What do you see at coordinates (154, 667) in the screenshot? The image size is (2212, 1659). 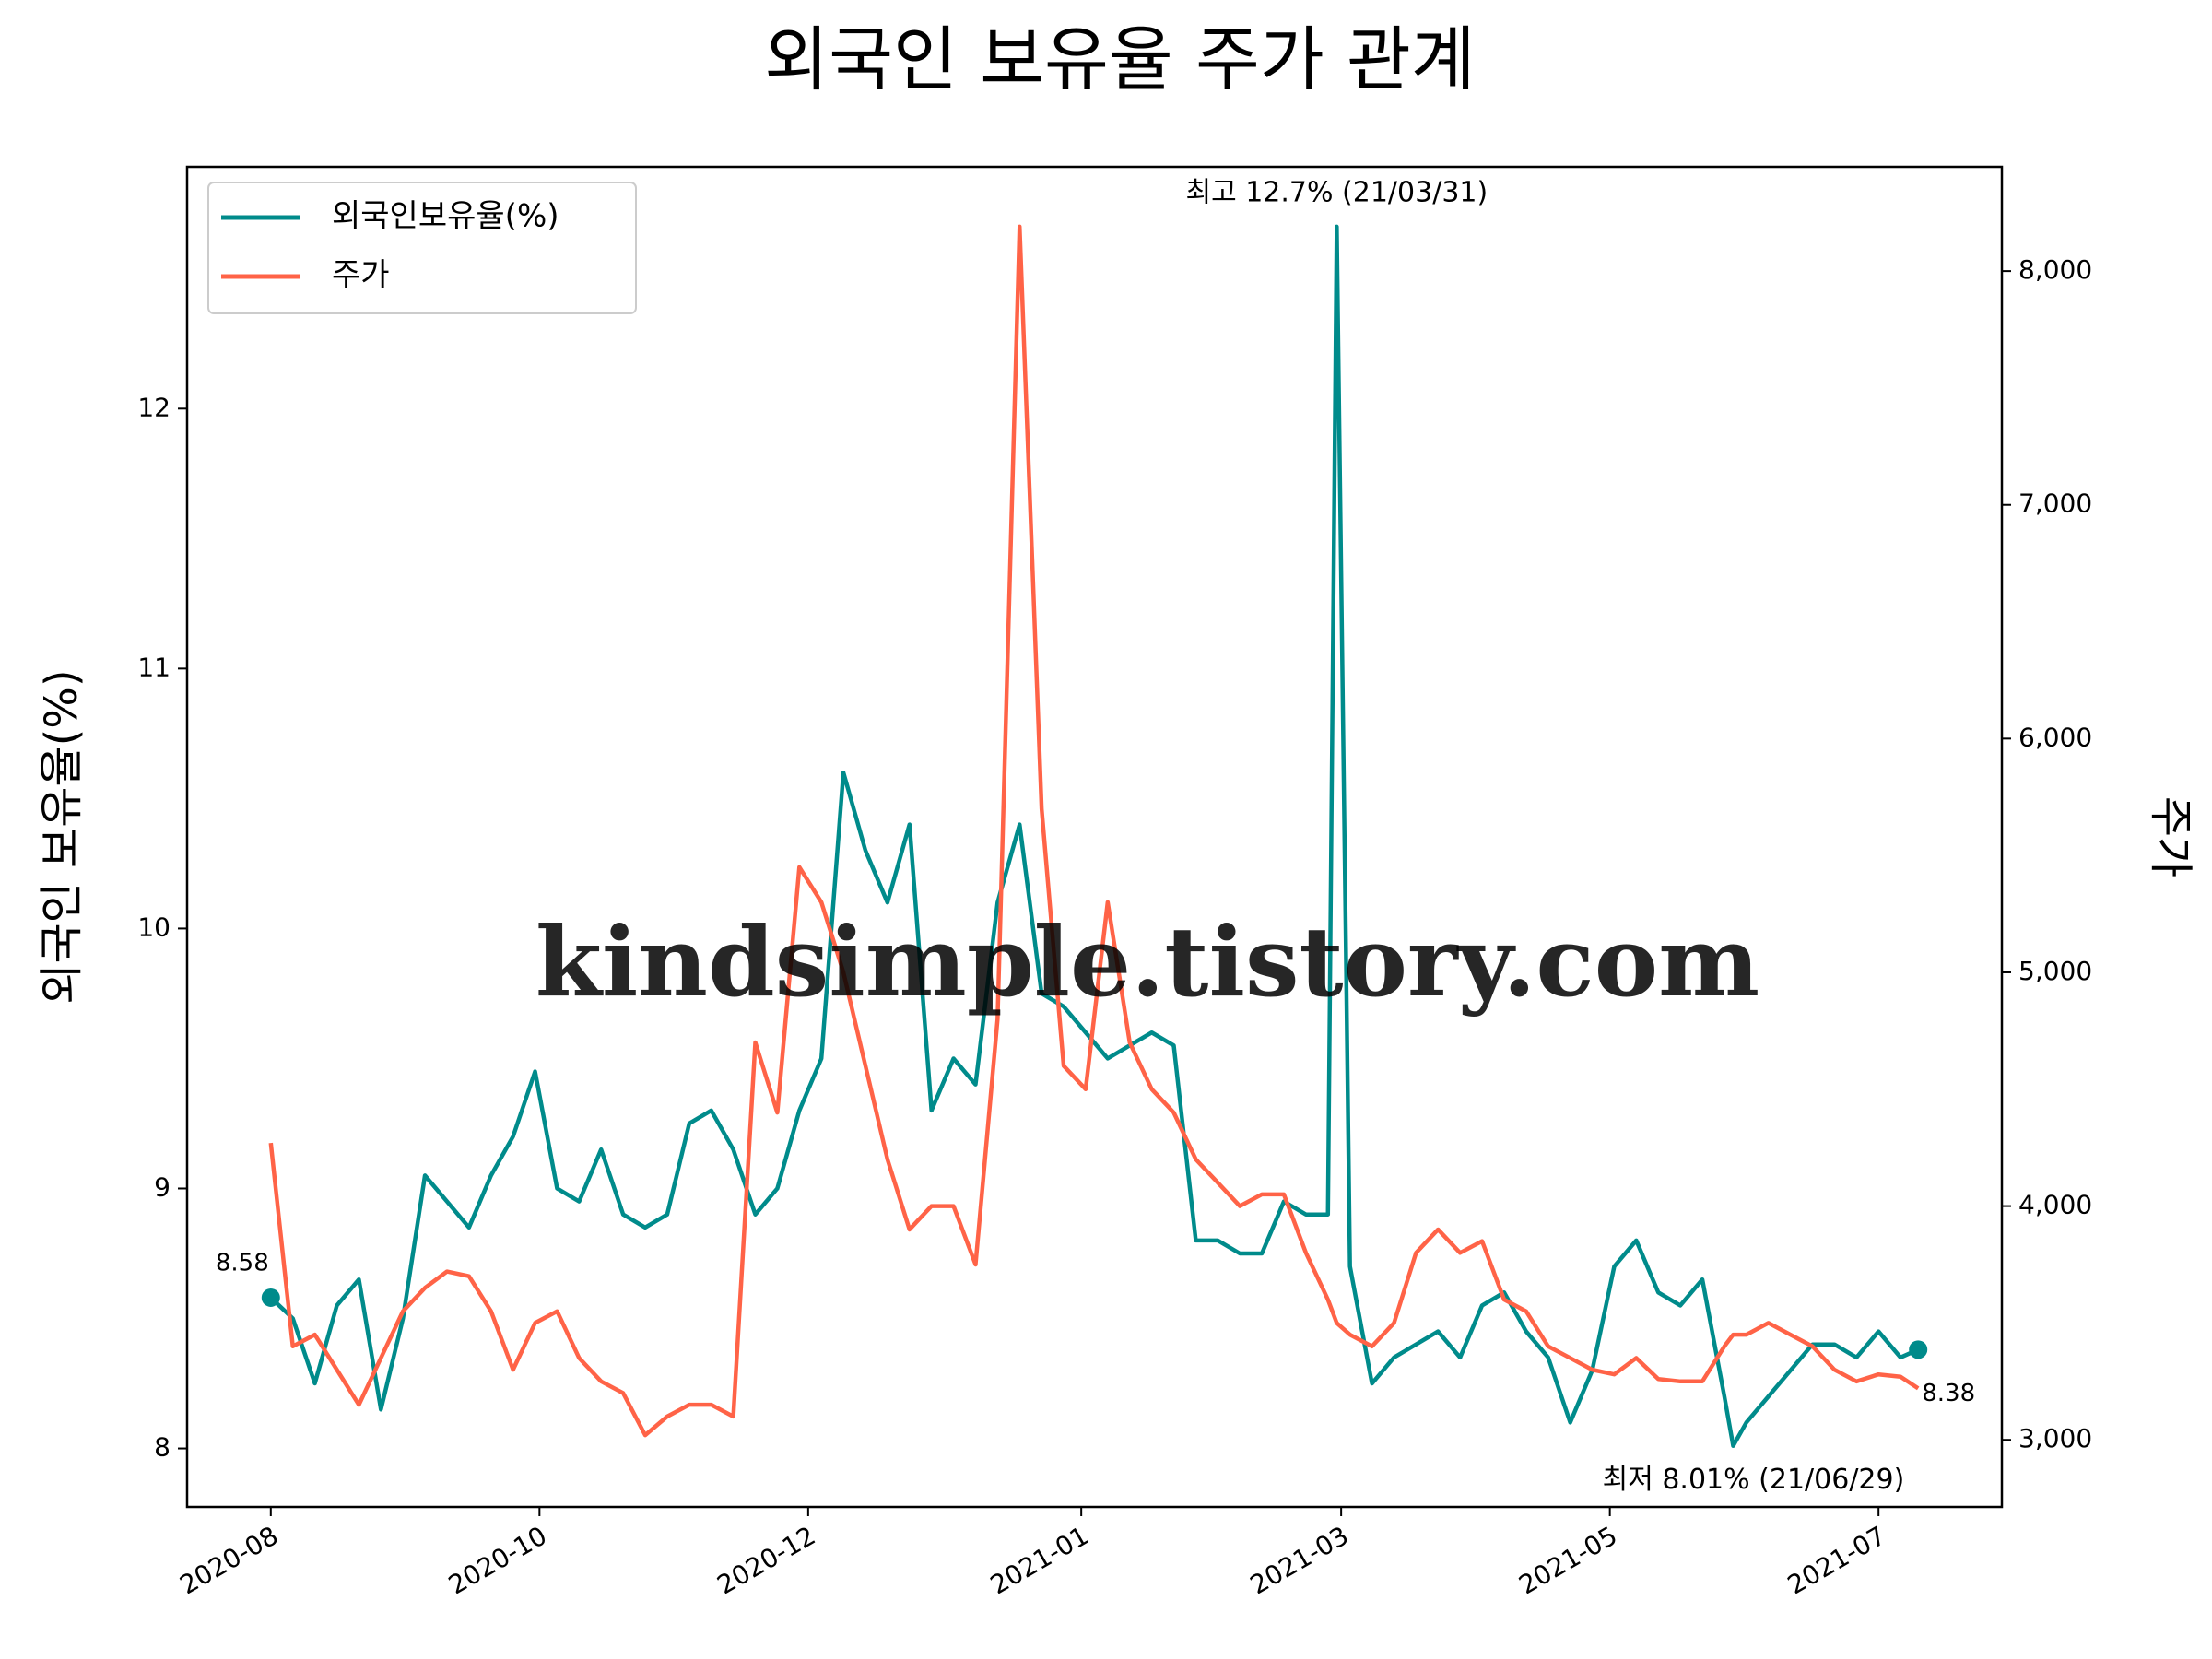 I see `y-tick-label: 11` at bounding box center [154, 667].